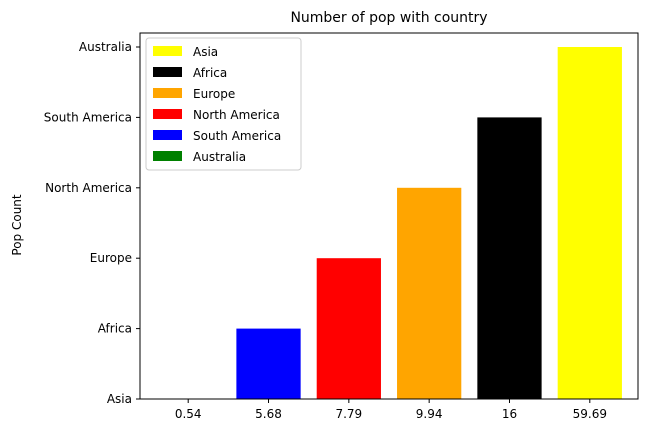  What do you see at coordinates (388, 18) in the screenshot?
I see `chart-title: Number of pop with country` at bounding box center [388, 18].